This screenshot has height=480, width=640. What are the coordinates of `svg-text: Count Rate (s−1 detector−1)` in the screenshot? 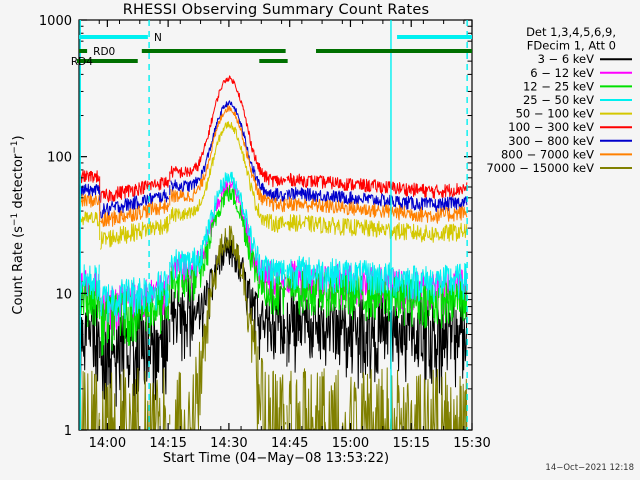 It's located at (18, 224).